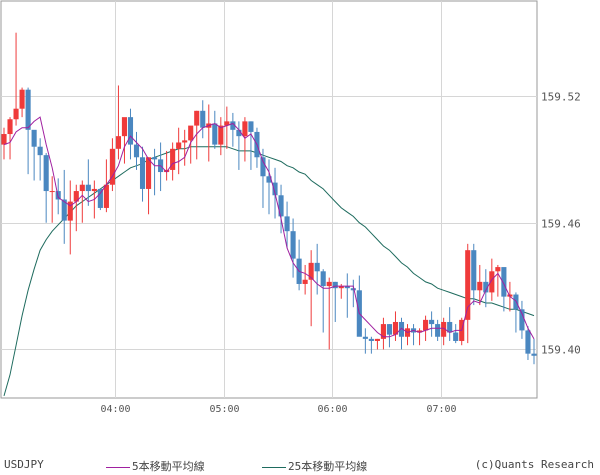 The image size is (600, 475). What do you see at coordinates (224, 409) in the screenshot?
I see `x-tick-label: 05:00` at bounding box center [224, 409].